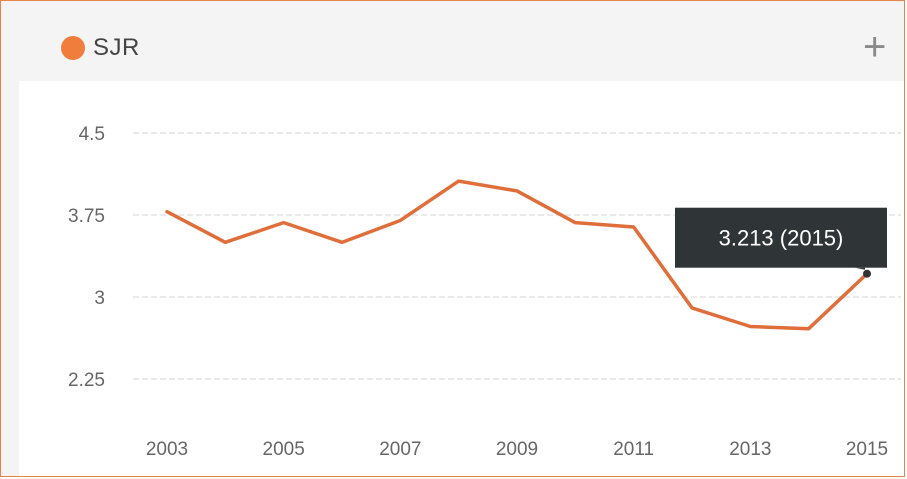  What do you see at coordinates (167, 449) in the screenshot?
I see `x-tick-label: 2003` at bounding box center [167, 449].